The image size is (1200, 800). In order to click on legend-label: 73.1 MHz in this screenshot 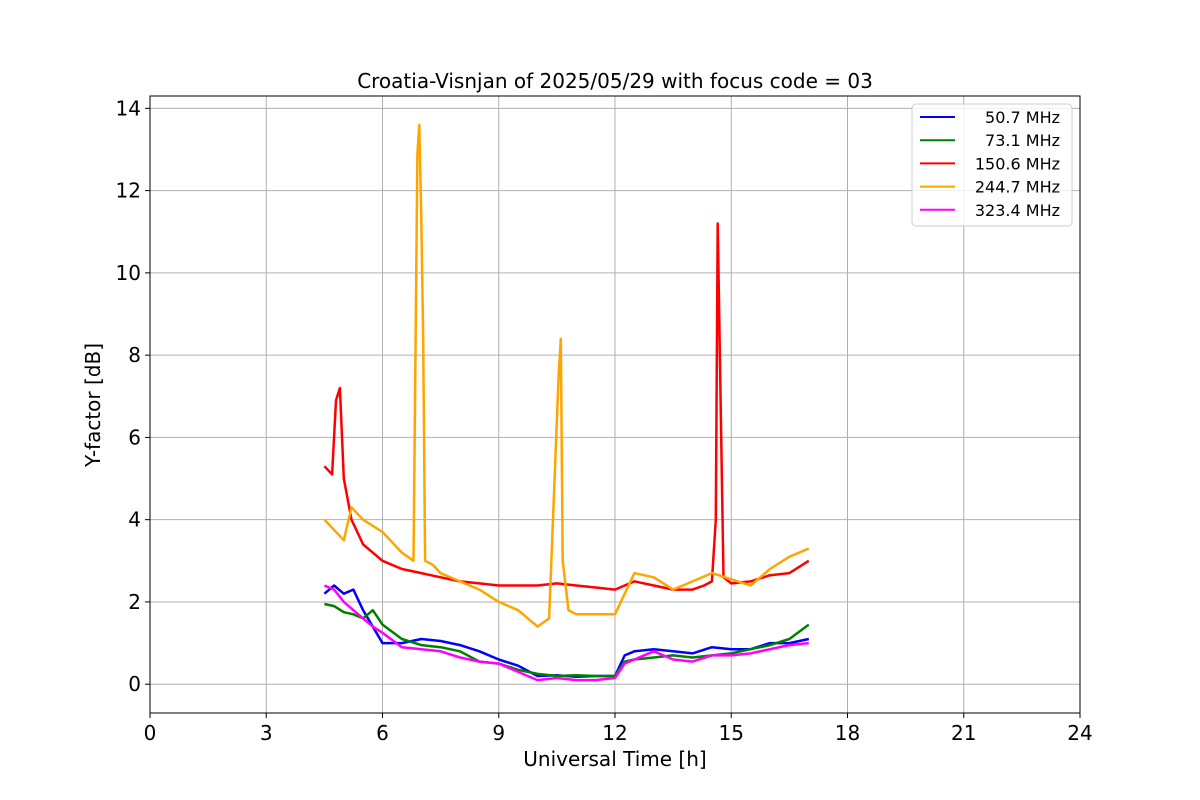, I will do `click(1022, 140)`.